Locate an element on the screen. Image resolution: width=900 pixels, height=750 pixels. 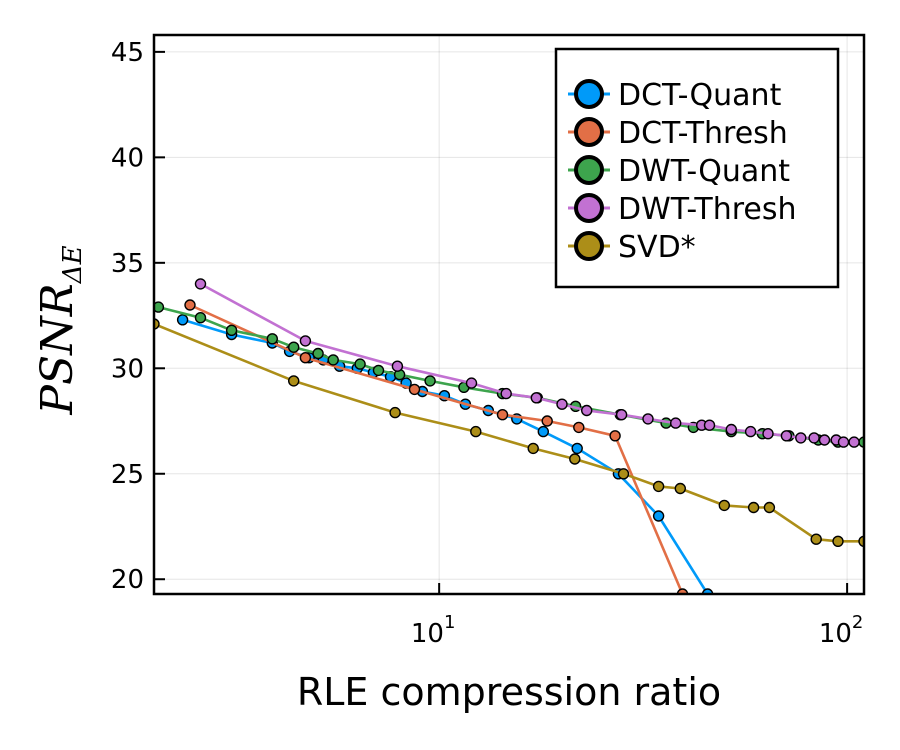
y-axis-label-subscript: ΔE is located at coordinates (73, 264).